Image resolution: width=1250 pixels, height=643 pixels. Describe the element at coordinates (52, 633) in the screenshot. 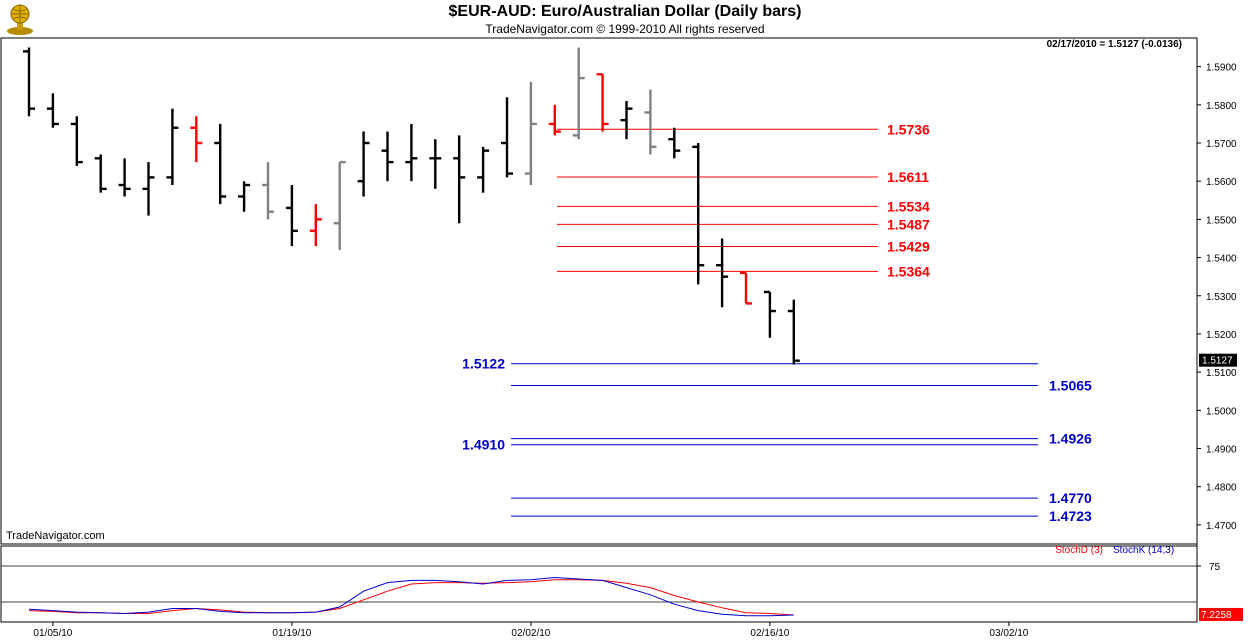

I see `x-tick-label: 01/05/10` at that location.